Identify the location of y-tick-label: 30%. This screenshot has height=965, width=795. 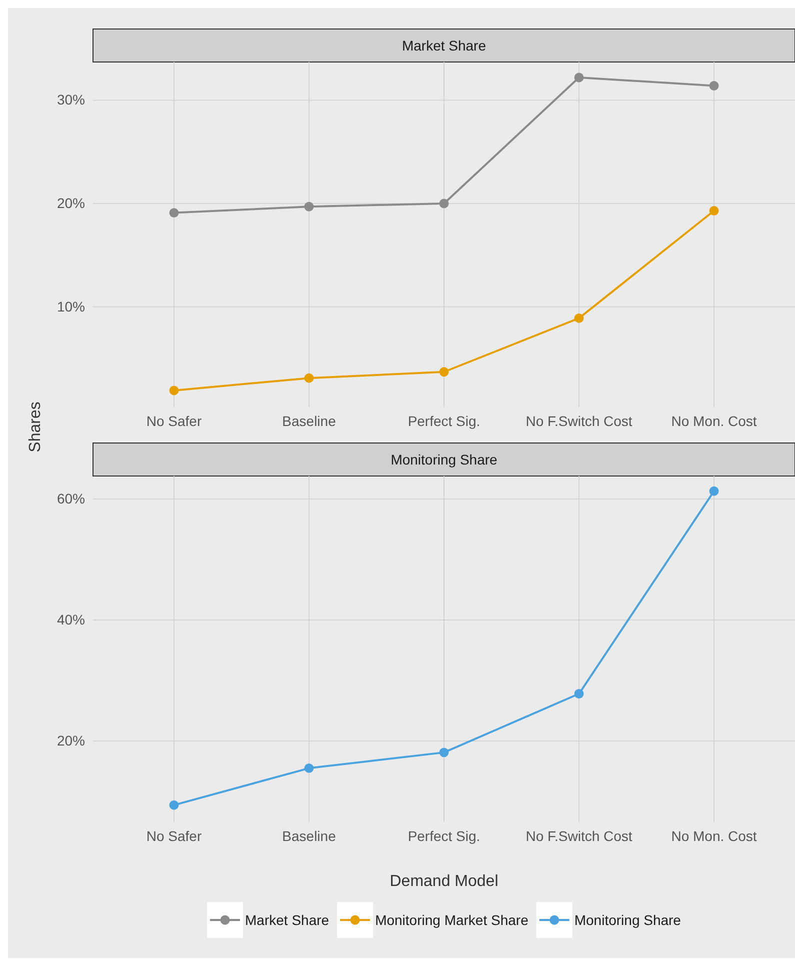
(70, 100).